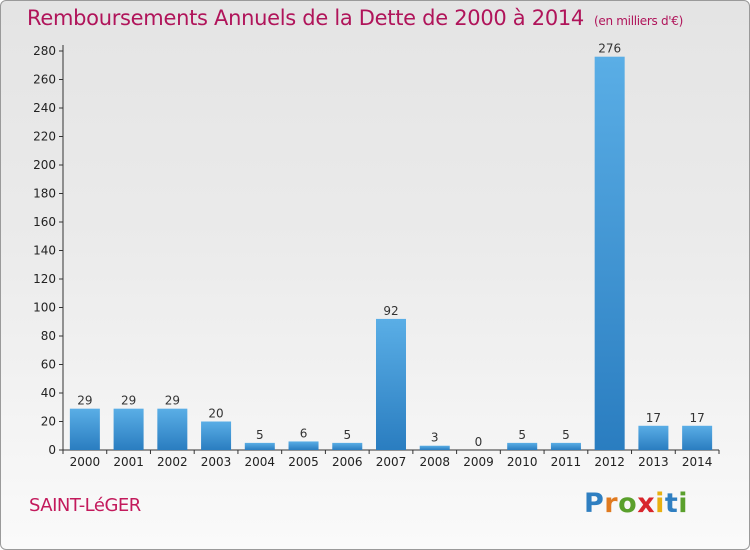 The image size is (750, 550). What do you see at coordinates (85, 462) in the screenshot?
I see `x-tick-label: 2000` at bounding box center [85, 462].